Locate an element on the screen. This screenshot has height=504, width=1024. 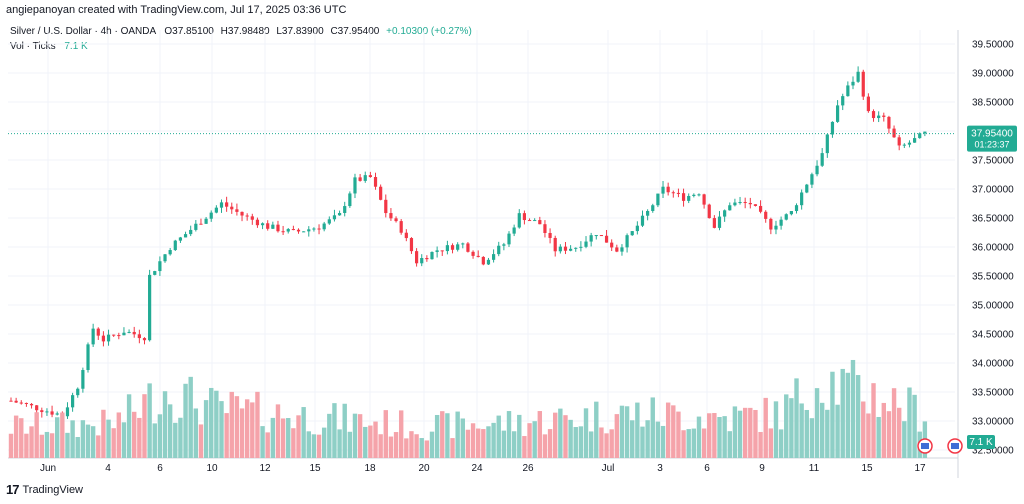
y-tick-label: 37.50000 is located at coordinates (993, 161).